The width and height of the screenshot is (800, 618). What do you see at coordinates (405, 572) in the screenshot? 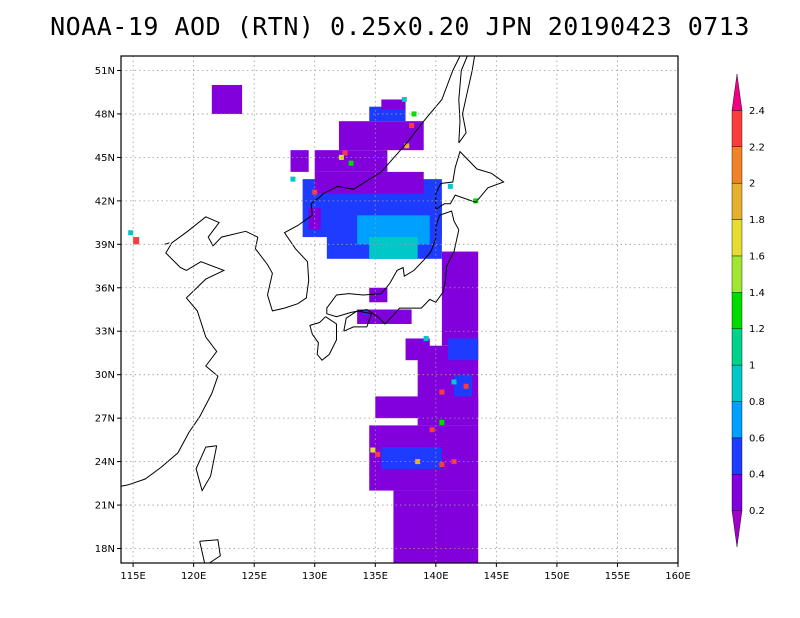
I see `longitude-ticks: 115E 120E 125E 130E 135E 140E 145E 150E 155E 160E` at bounding box center [405, 572].